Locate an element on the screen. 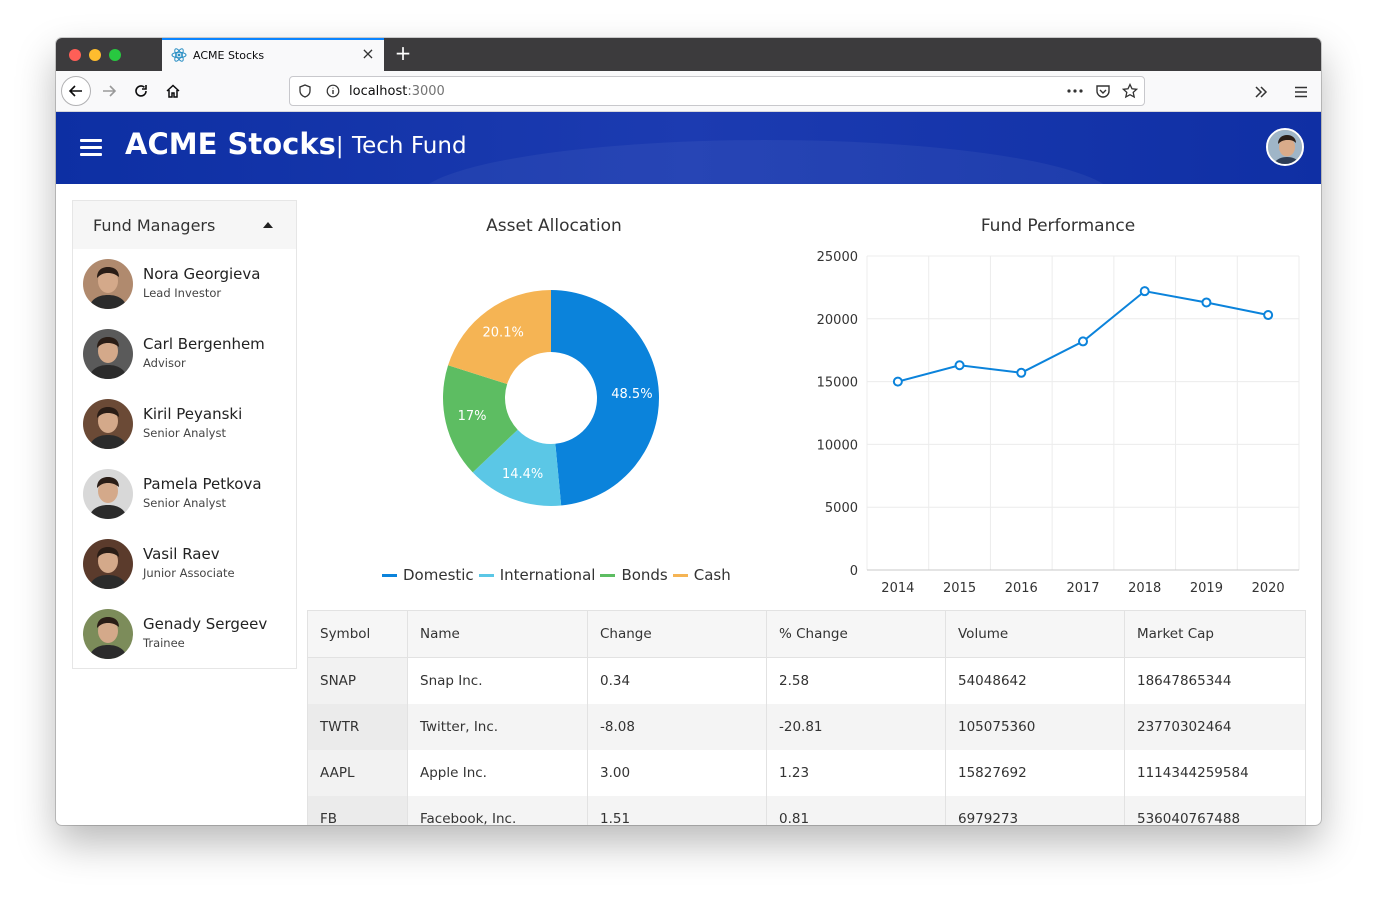 The image size is (1377, 900). forward-button is located at coordinates (109, 91).